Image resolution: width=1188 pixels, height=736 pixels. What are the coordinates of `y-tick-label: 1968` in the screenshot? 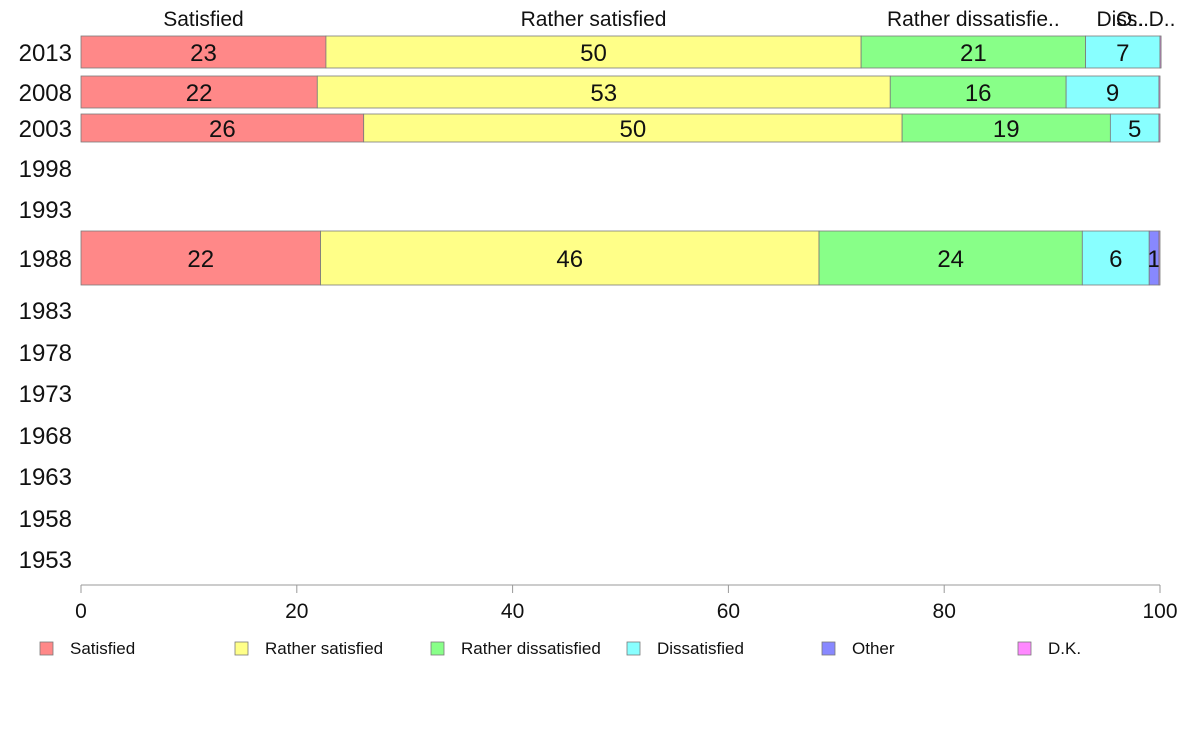 It's located at (45, 436).